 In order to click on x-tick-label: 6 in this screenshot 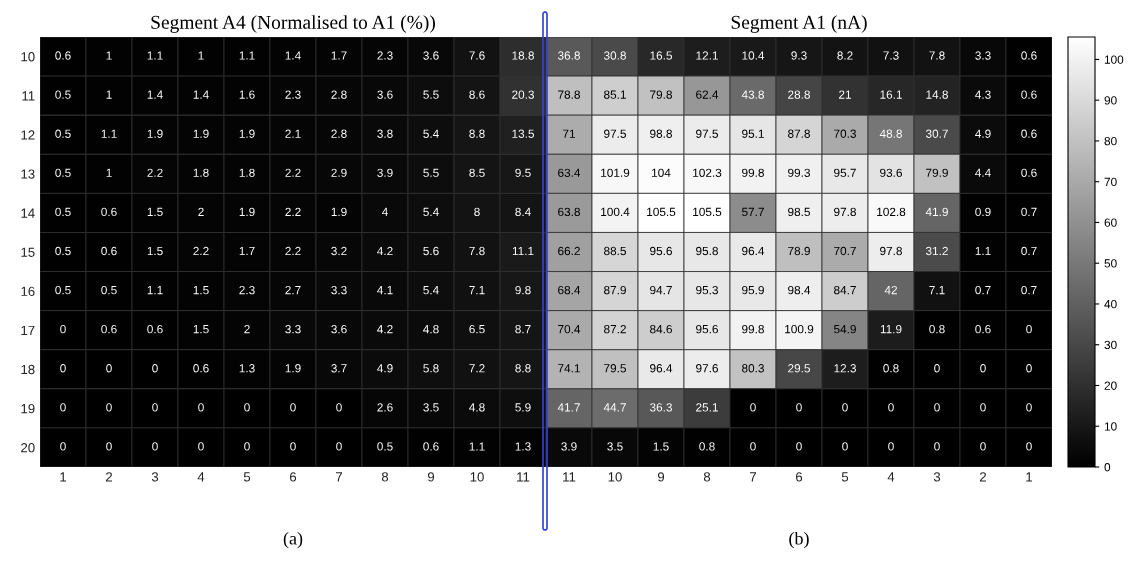, I will do `click(799, 477)`.